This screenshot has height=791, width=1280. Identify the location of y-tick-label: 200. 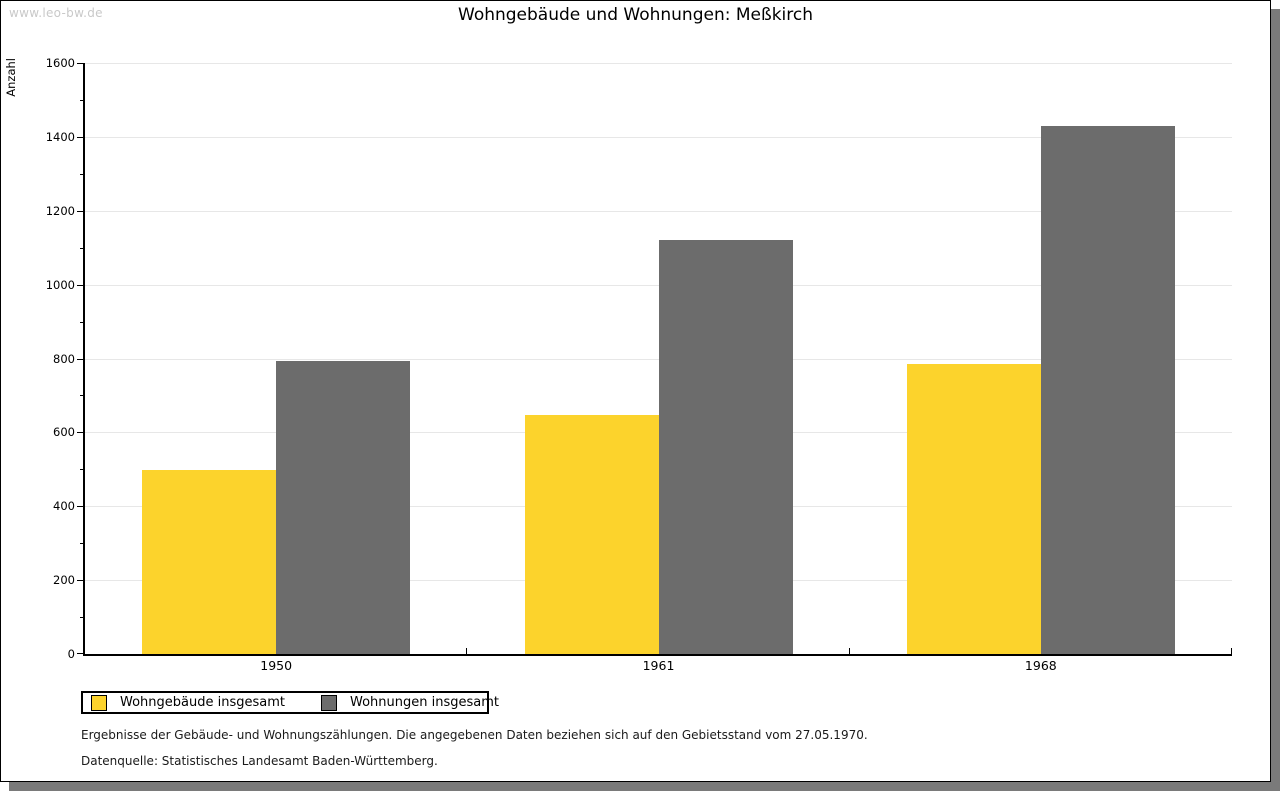
(64, 580).